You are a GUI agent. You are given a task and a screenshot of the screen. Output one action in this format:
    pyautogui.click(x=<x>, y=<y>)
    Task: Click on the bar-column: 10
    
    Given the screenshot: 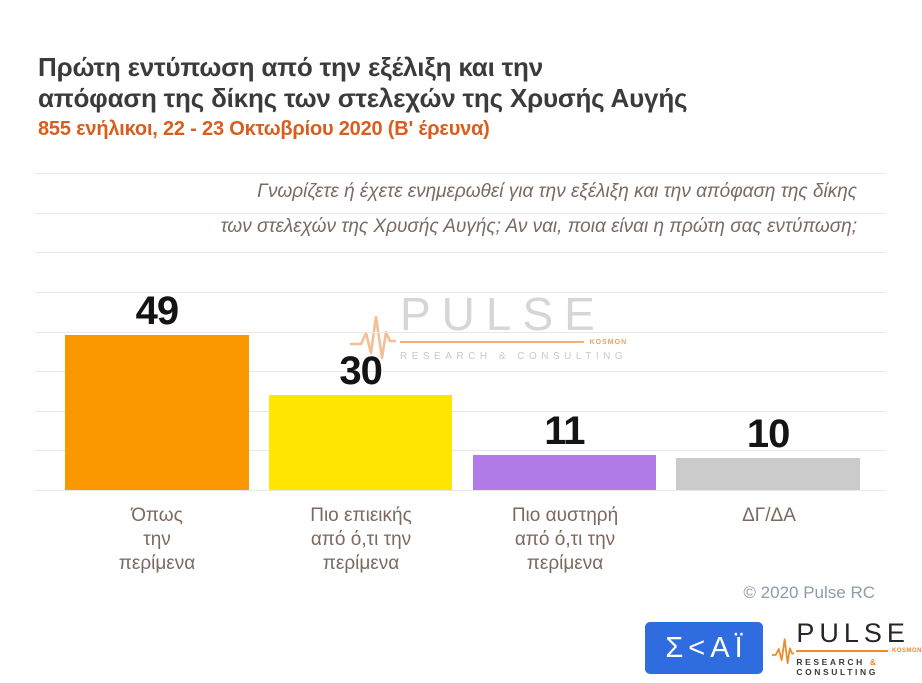 What is the action you would take?
    pyautogui.click(x=768, y=331)
    